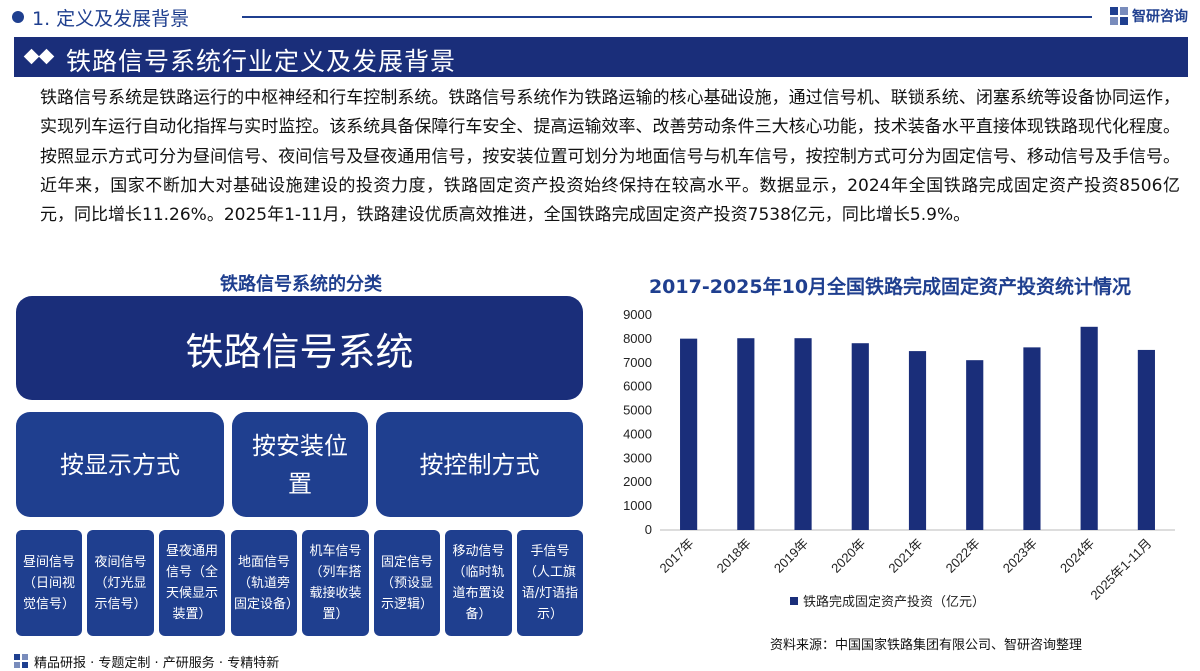  I want to click on leaf-day-signal: 昼间信号（日间视觉信号）, so click(49, 583).